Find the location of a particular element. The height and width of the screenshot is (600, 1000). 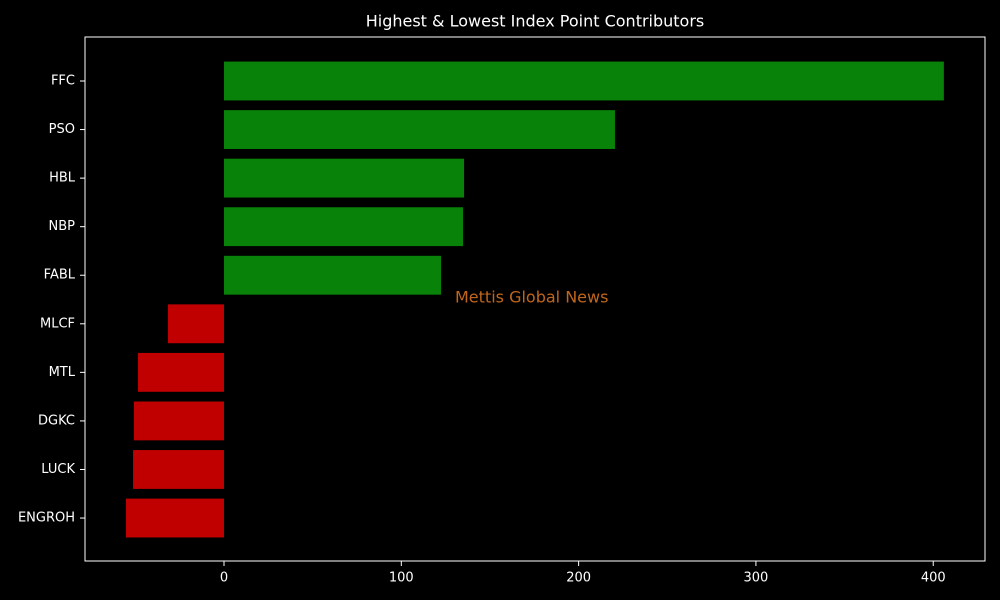

y-tick-label: ENGROH is located at coordinates (46, 518).